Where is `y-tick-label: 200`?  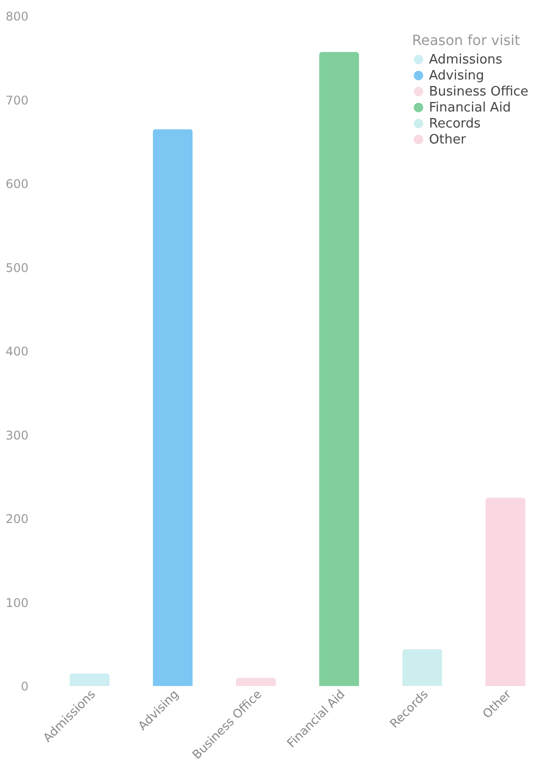 y-tick-label: 200 is located at coordinates (17, 519).